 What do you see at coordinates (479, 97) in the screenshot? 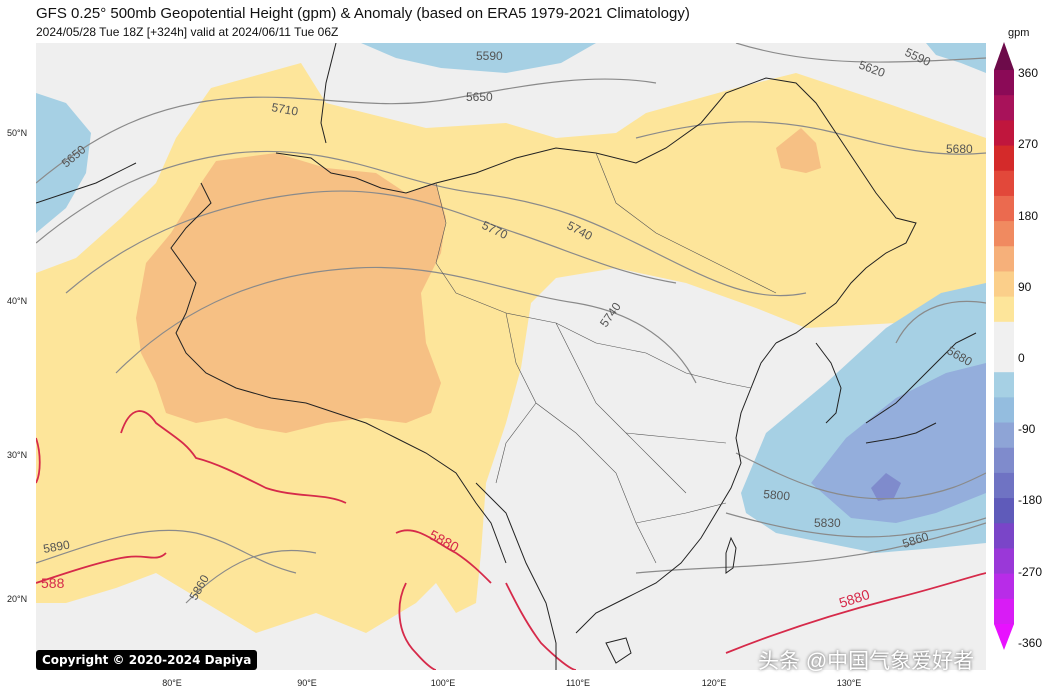
I see `contour-label: 5650` at bounding box center [479, 97].